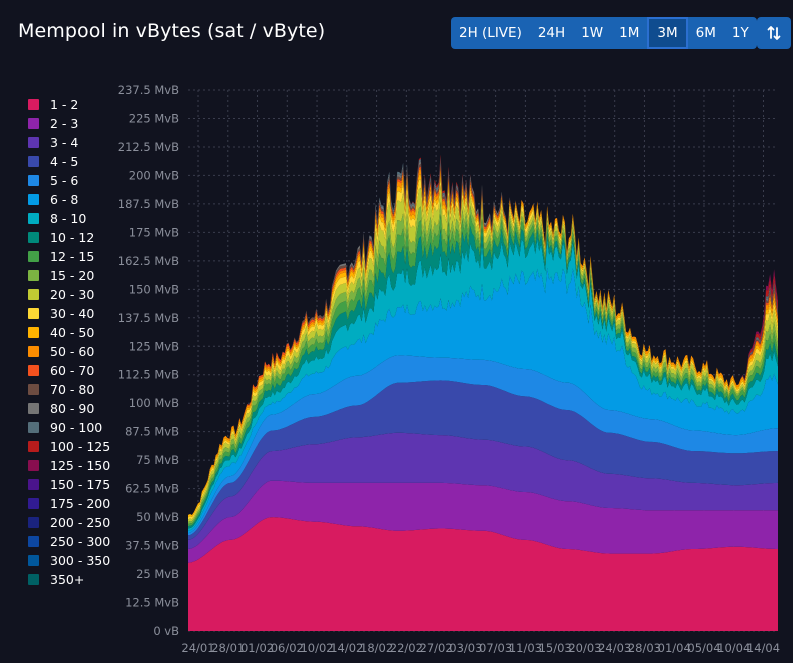  I want to click on y-tick-label: 150 MvB, so click(154, 289).